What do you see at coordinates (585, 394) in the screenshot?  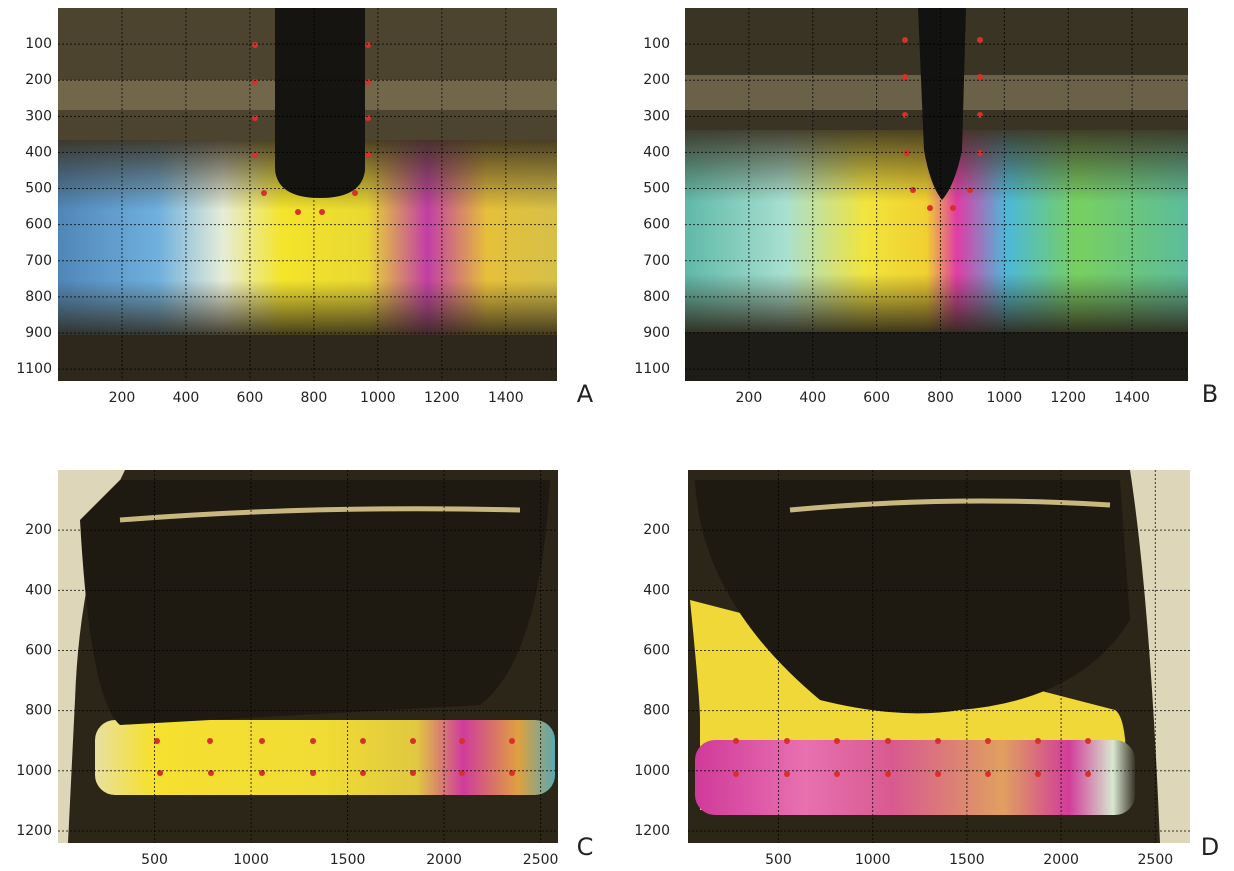 I see `panel-label: A` at bounding box center [585, 394].